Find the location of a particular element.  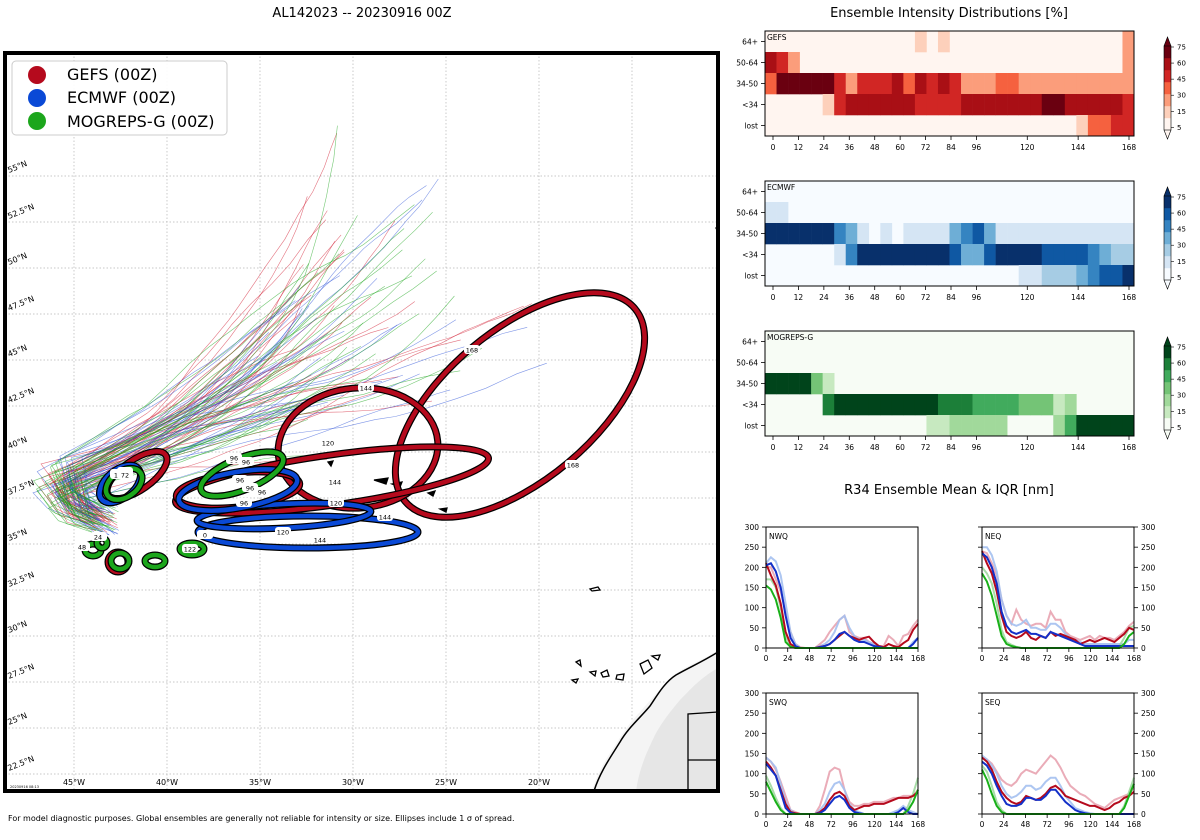

colorbar-frame is located at coordinates (1167, 238).